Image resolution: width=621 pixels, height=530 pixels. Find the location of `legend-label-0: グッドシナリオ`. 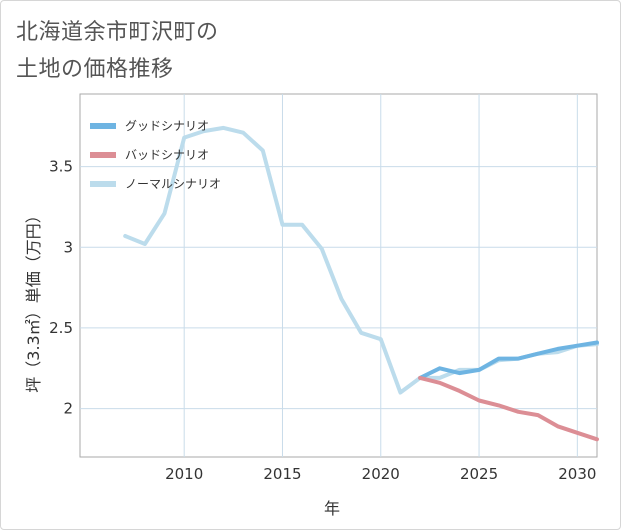

legend-label-0: グッドシナリオ is located at coordinates (167, 126).